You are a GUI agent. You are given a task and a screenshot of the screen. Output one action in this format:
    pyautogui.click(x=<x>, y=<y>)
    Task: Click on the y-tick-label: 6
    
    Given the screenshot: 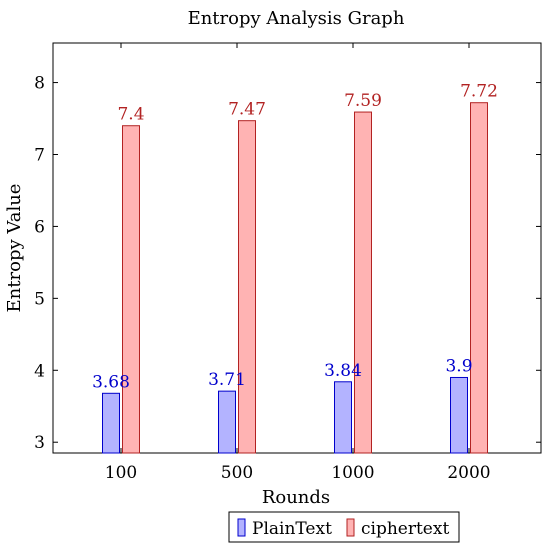 What is the action you would take?
    pyautogui.click(x=39, y=227)
    